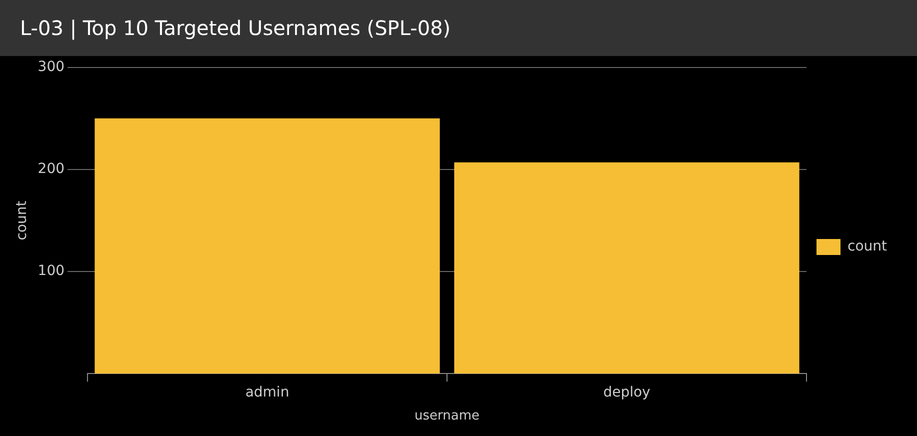  I want to click on y-axis-title: count, so click(22, 220).